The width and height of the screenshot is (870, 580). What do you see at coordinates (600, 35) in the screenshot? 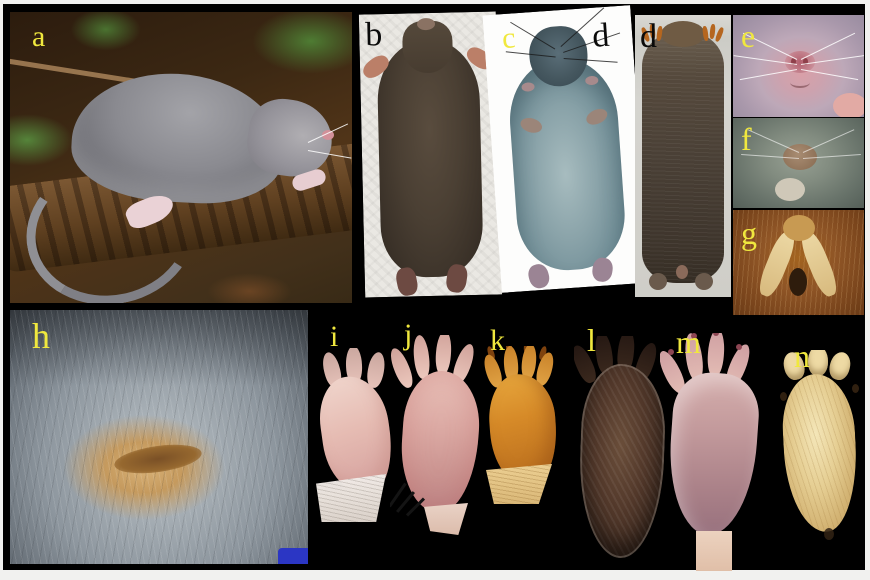
I see `panel-label-d-on-c: d` at bounding box center [600, 35].